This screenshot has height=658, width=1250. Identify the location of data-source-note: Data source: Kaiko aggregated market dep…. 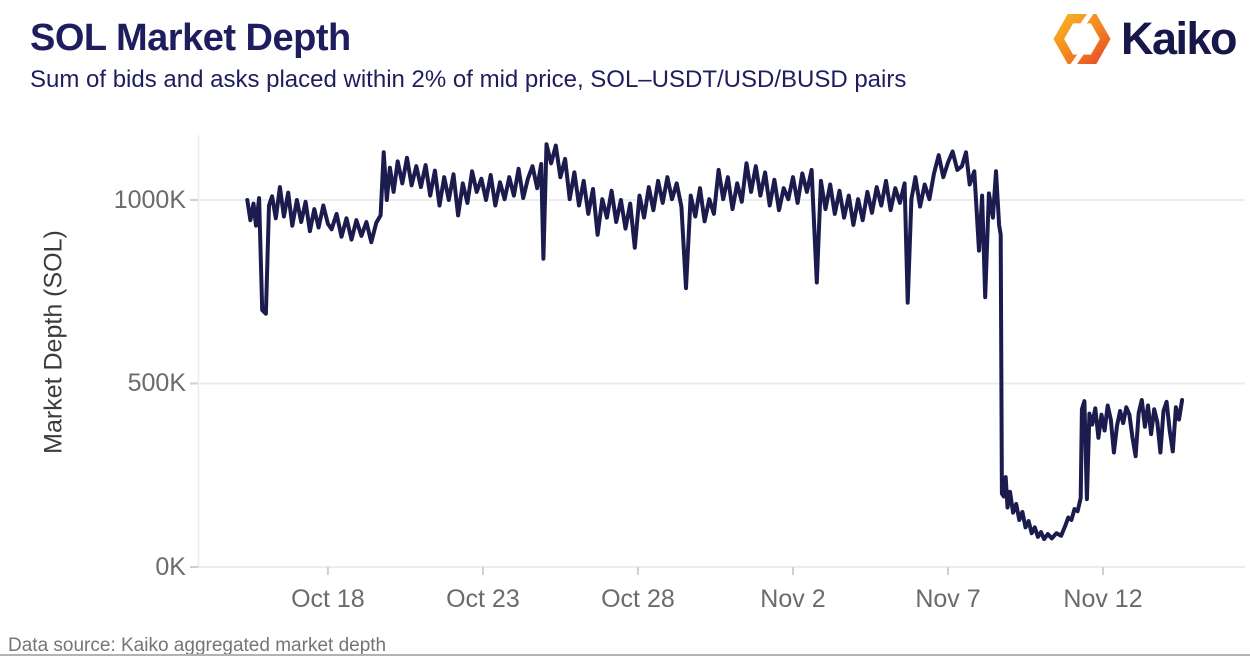
(197, 645).